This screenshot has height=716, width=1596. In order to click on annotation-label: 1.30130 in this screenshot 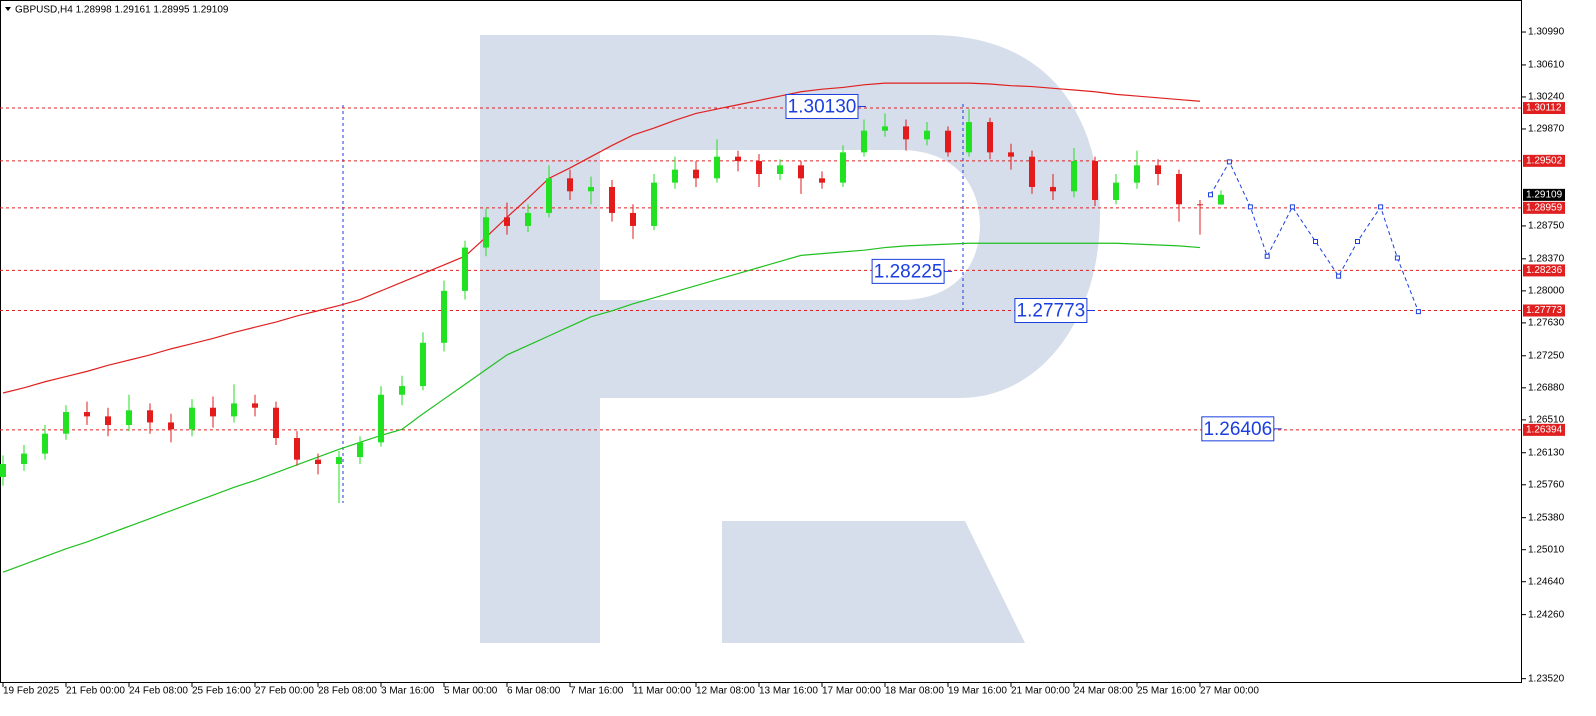, I will do `click(822, 106)`.